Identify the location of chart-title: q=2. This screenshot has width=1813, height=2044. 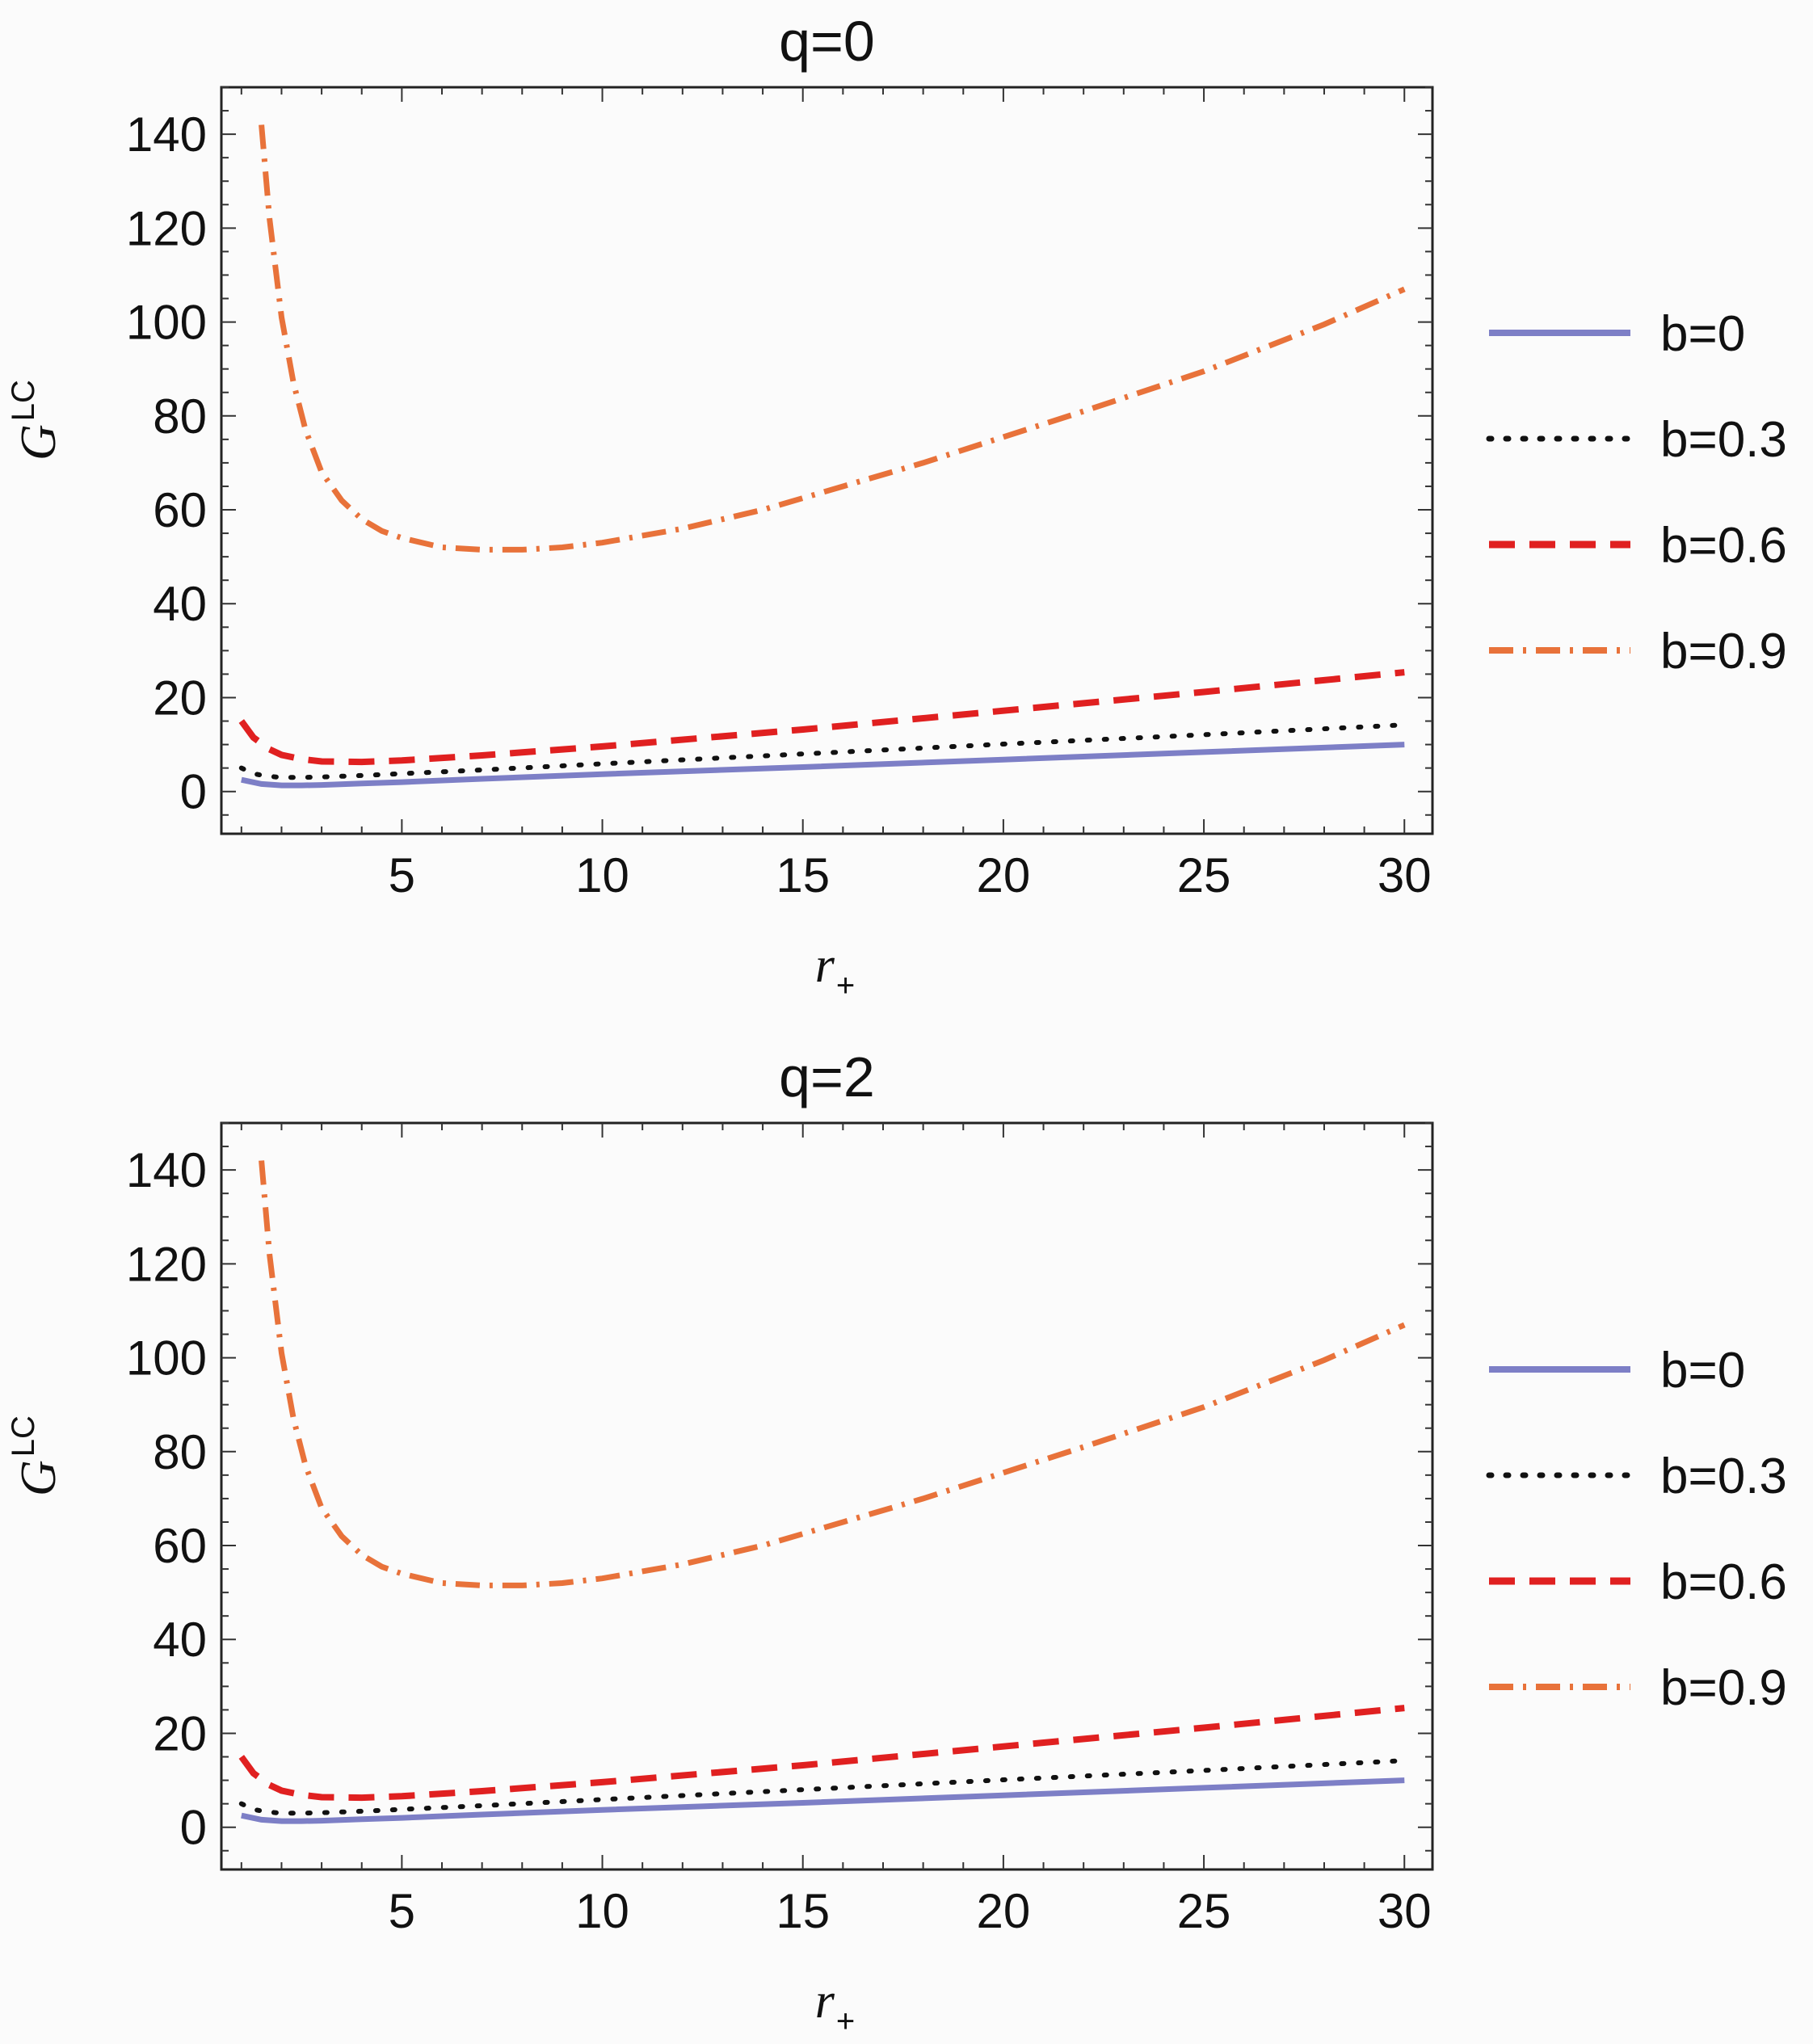
(827, 1076).